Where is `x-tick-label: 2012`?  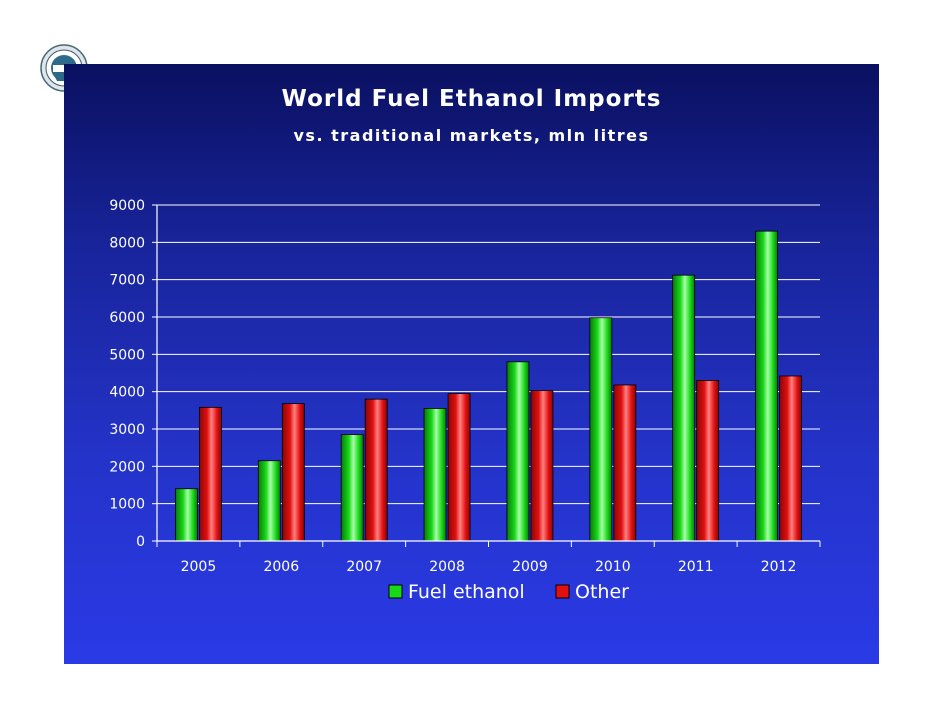
x-tick-label: 2012 is located at coordinates (779, 567).